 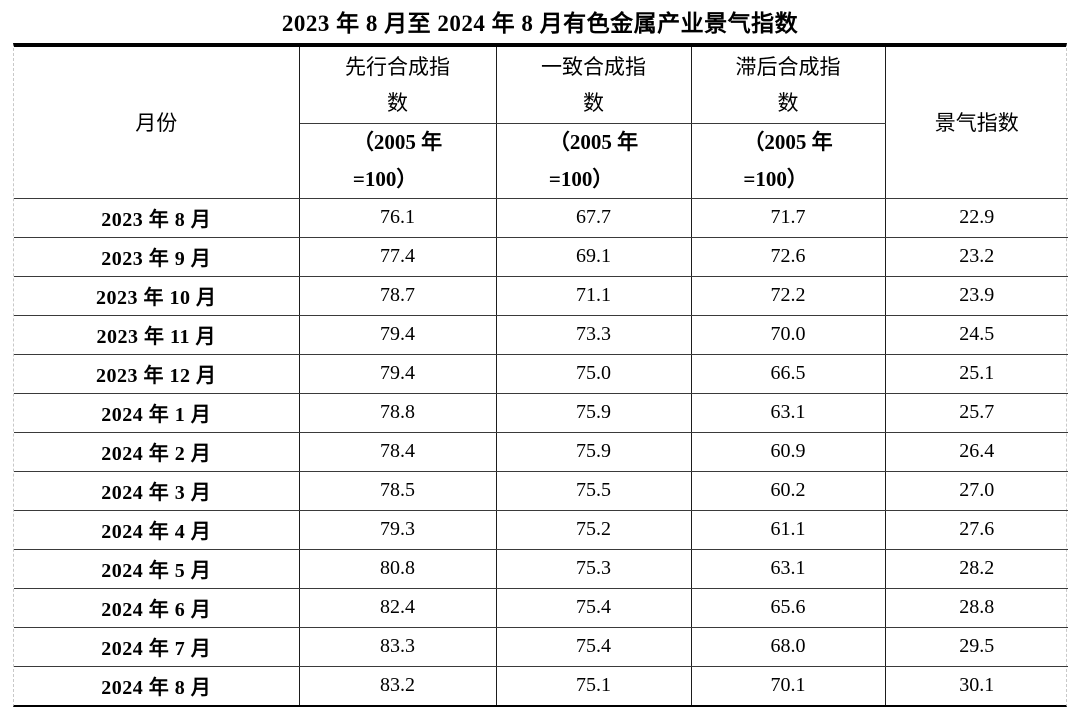 I want to click on prosperity-index-cell: 22.9, so click(x=976, y=217).